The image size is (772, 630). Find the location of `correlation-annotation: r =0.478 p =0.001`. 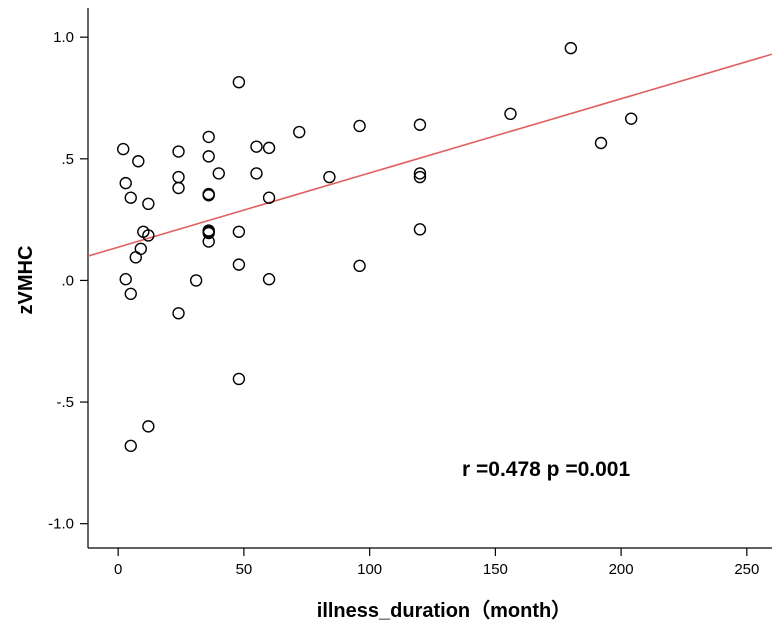

correlation-annotation: r =0.478 p =0.001 is located at coordinates (546, 469).